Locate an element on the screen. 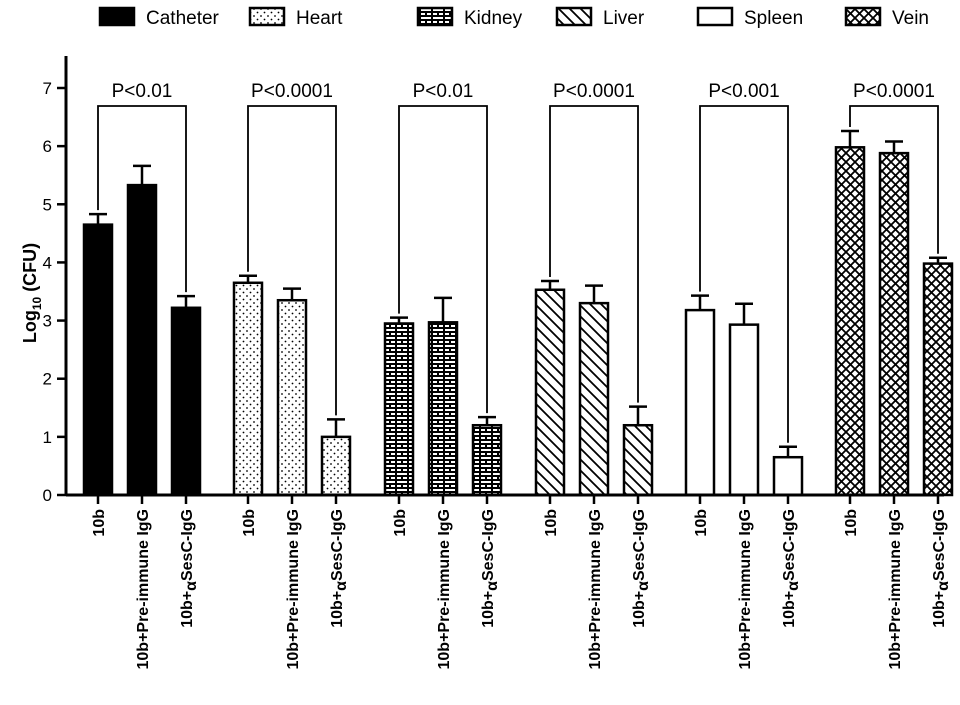 The image size is (960, 705). y-tick-label: 5 is located at coordinates (47, 204).